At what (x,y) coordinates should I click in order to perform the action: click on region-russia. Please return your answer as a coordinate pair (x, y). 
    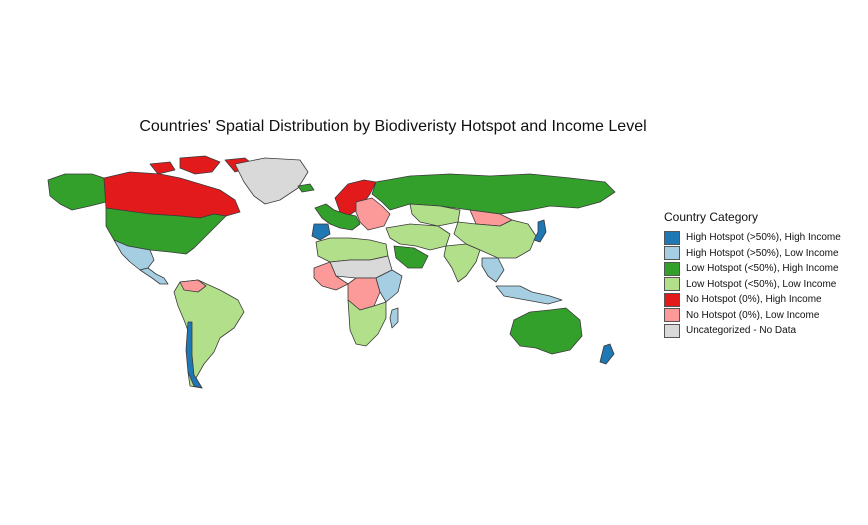
    Looking at the image, I should click on (493, 194).